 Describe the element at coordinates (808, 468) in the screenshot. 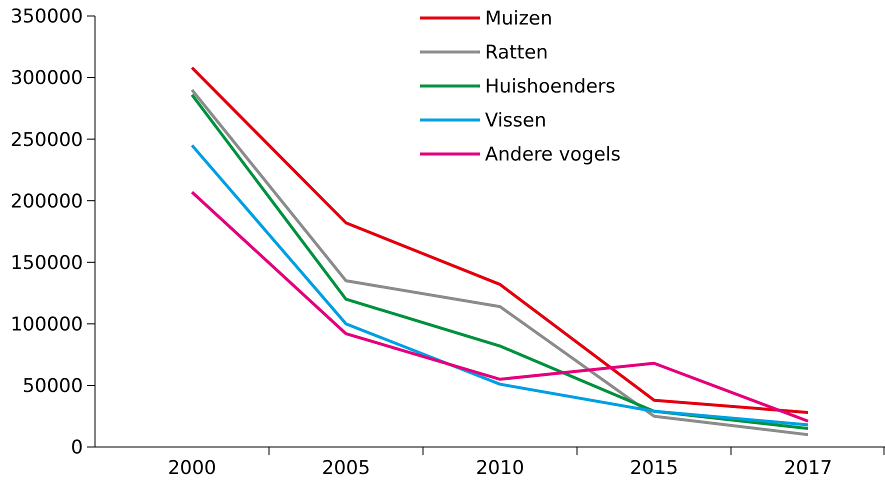

I see `x-tick-label: 2017` at that location.